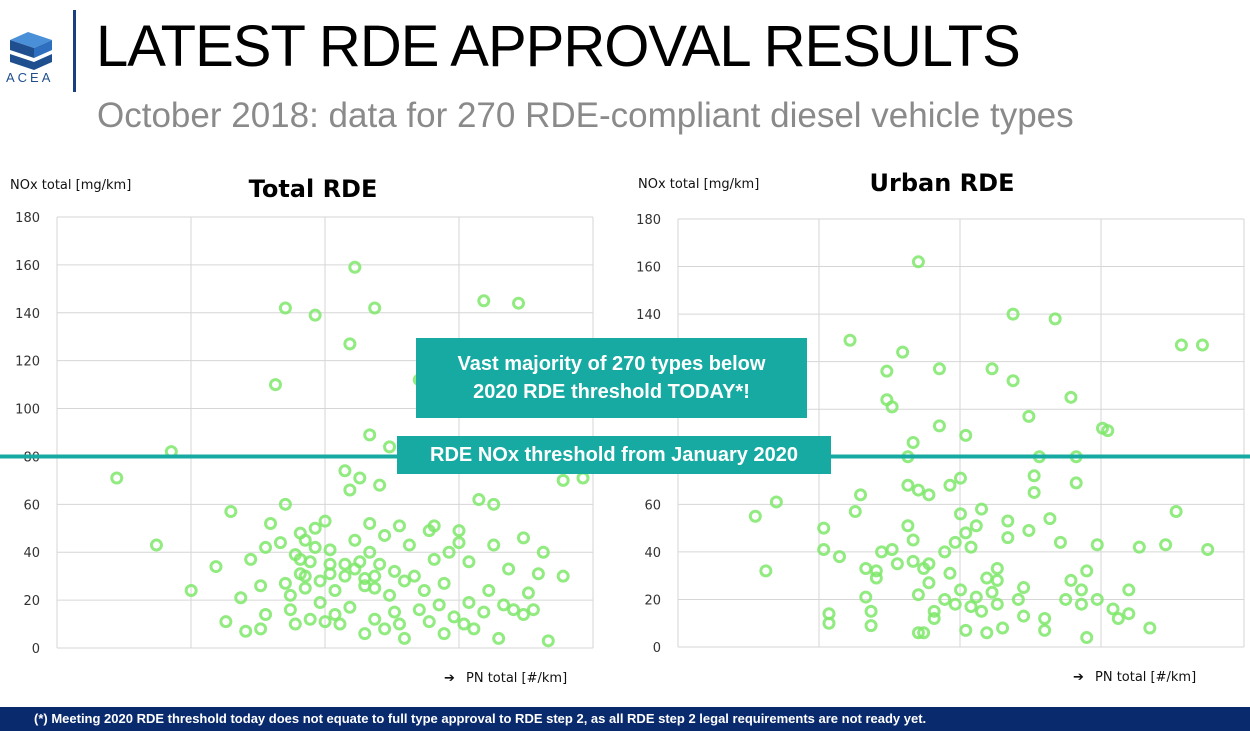  Describe the element at coordinates (36, 649) in the screenshot. I see `y-tick-label: 0` at that location.